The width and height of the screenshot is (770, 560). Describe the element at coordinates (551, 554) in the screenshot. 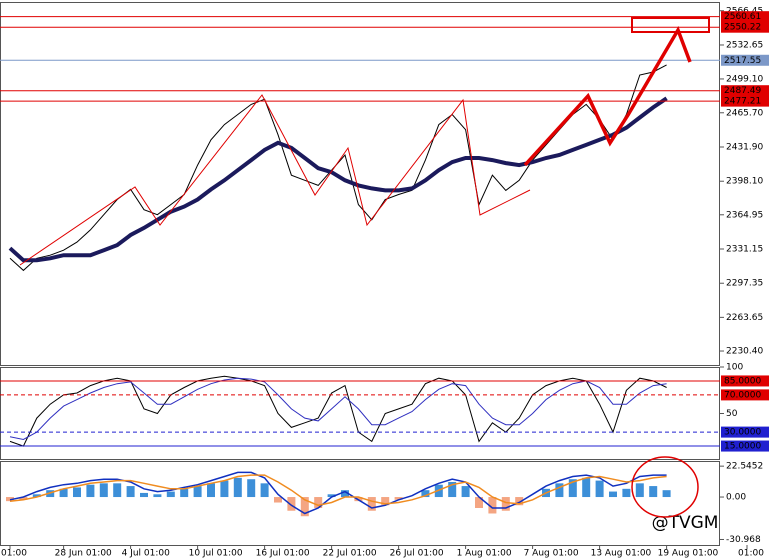

I see `x-tick-label: 7 Aug 01:00` at that location.